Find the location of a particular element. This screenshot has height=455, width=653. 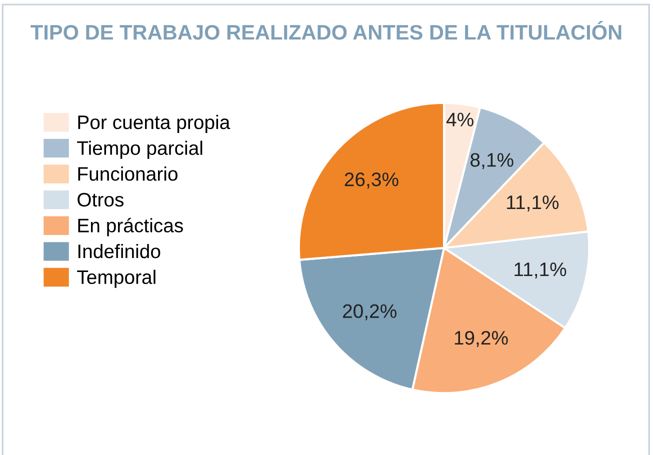

data-label: 4% is located at coordinates (460, 119).